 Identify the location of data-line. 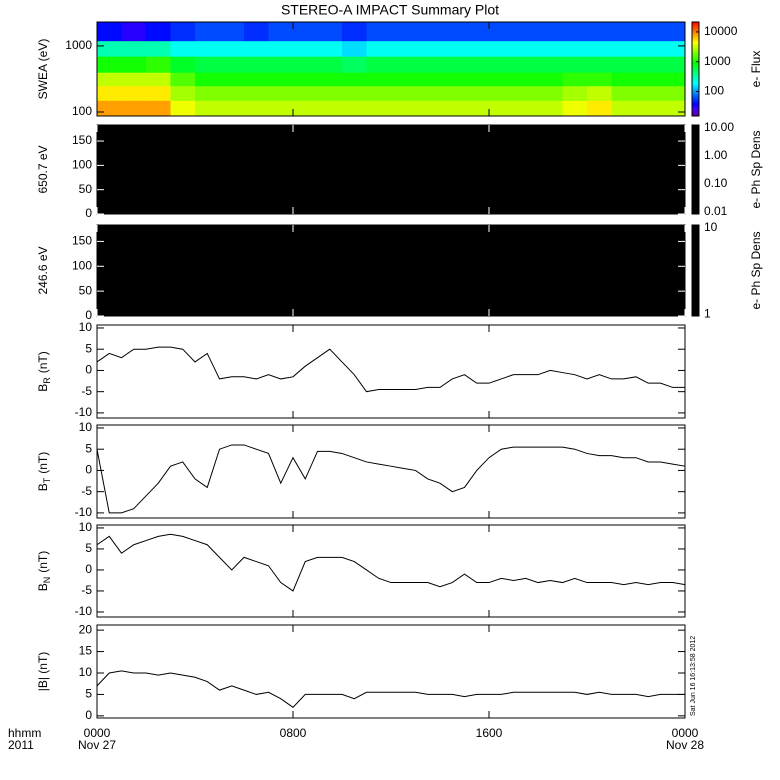
(391, 479).